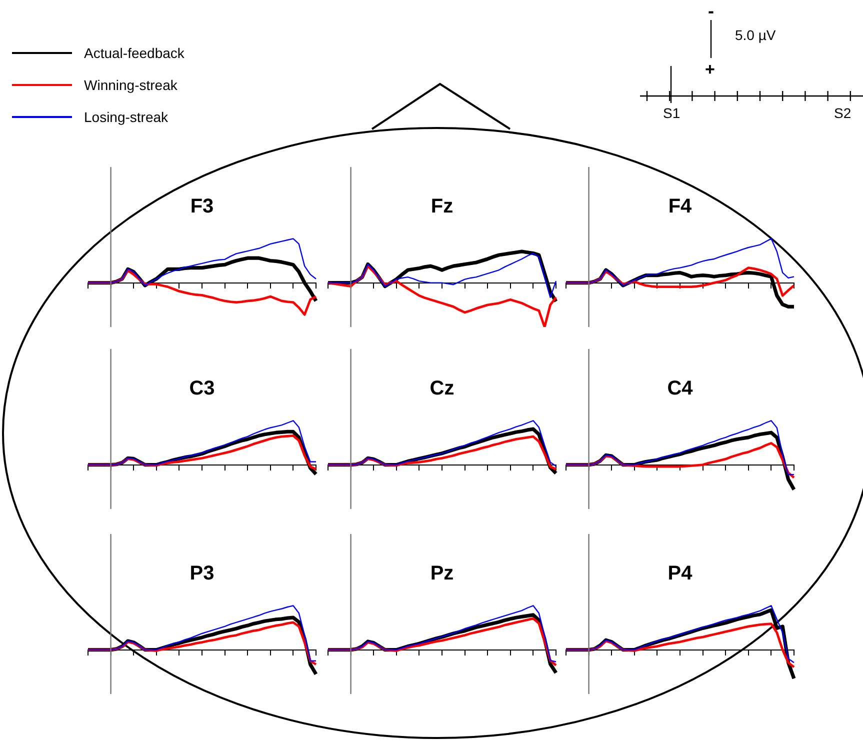 The height and width of the screenshot is (741, 863). What do you see at coordinates (202, 207) in the screenshot?
I see `chart-title: F3` at bounding box center [202, 207].